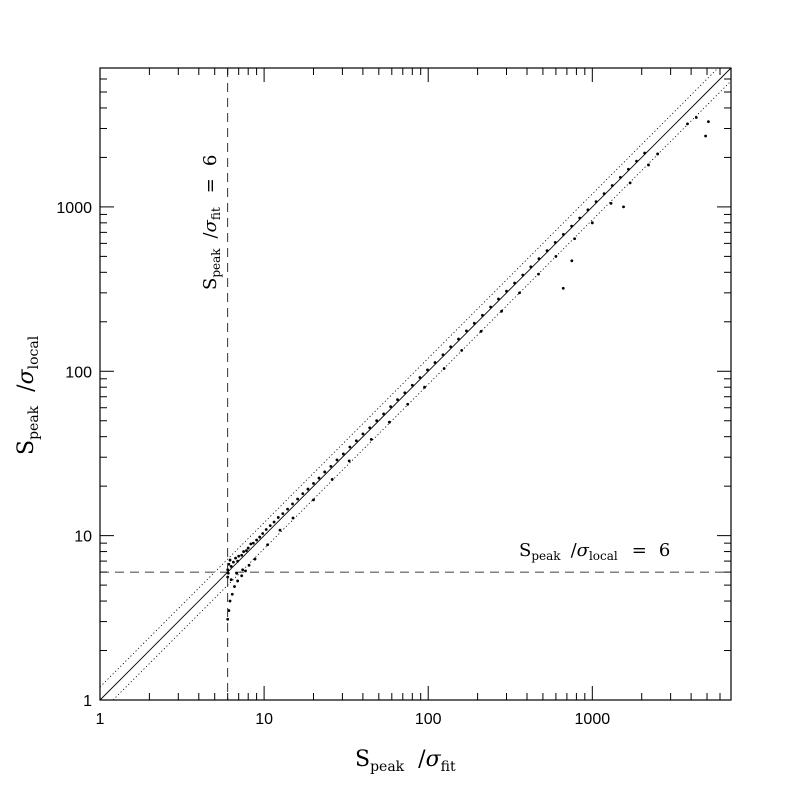 The width and height of the screenshot is (797, 797). Describe the element at coordinates (83, 537) in the screenshot. I see `y-tick-label: 10` at that location.